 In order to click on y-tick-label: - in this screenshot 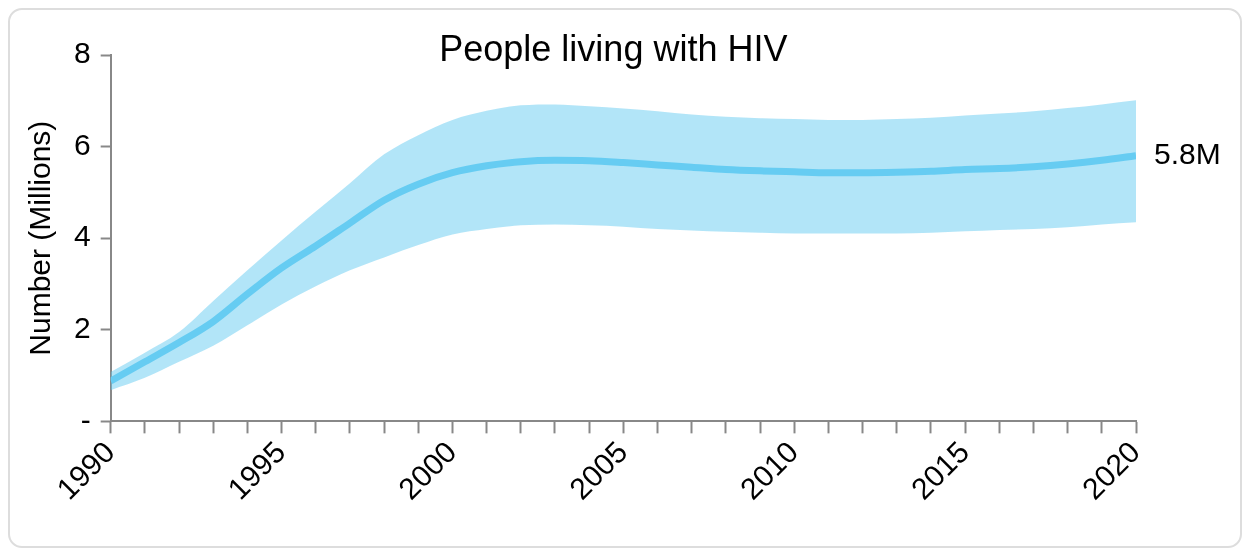, I will do `click(85, 419)`.